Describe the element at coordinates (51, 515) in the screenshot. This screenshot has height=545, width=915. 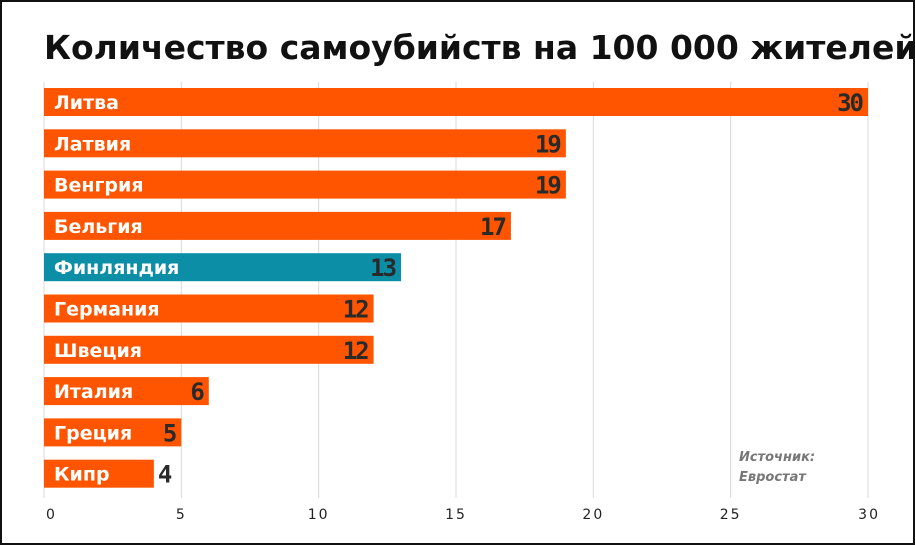
I see `x-tick-label: 0` at that location.